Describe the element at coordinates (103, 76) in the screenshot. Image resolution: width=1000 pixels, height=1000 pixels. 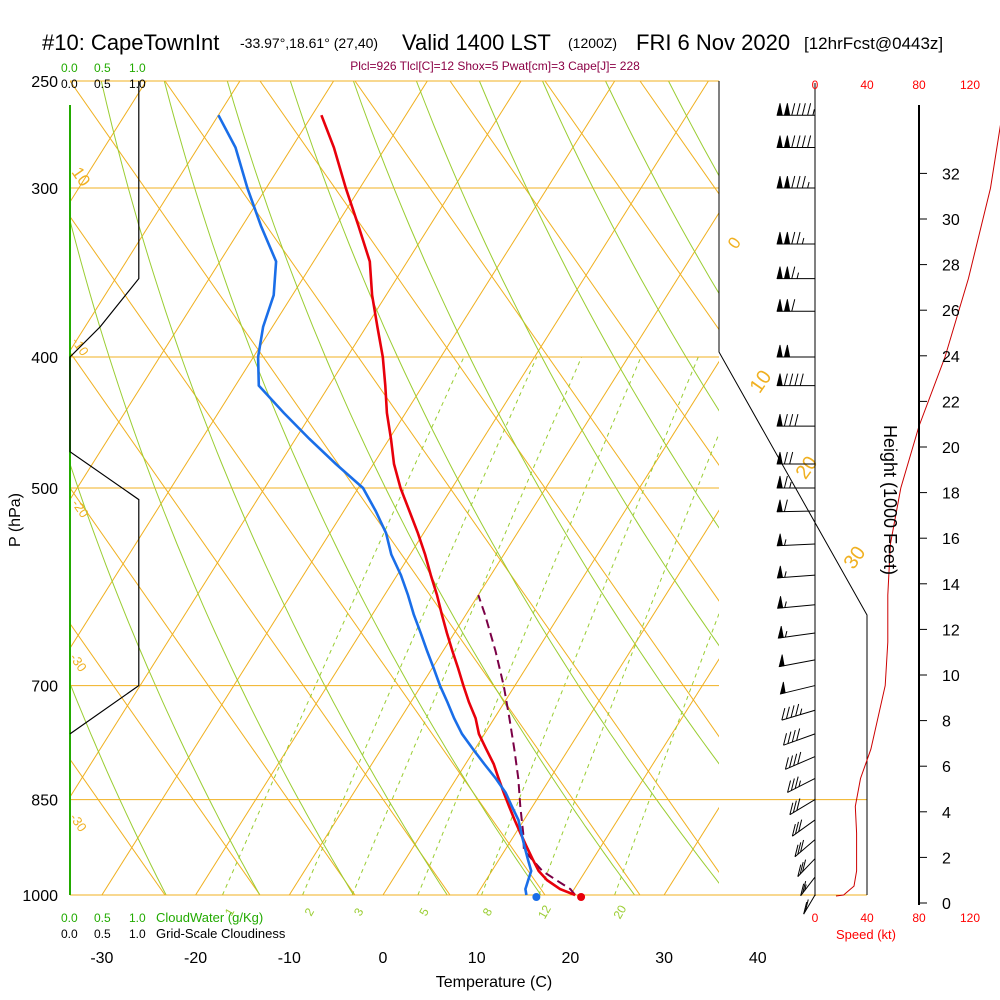
I see `cloudwater-scale-top: 0.0 0.5 1.0 0.0 0.5 1.0` at that location.